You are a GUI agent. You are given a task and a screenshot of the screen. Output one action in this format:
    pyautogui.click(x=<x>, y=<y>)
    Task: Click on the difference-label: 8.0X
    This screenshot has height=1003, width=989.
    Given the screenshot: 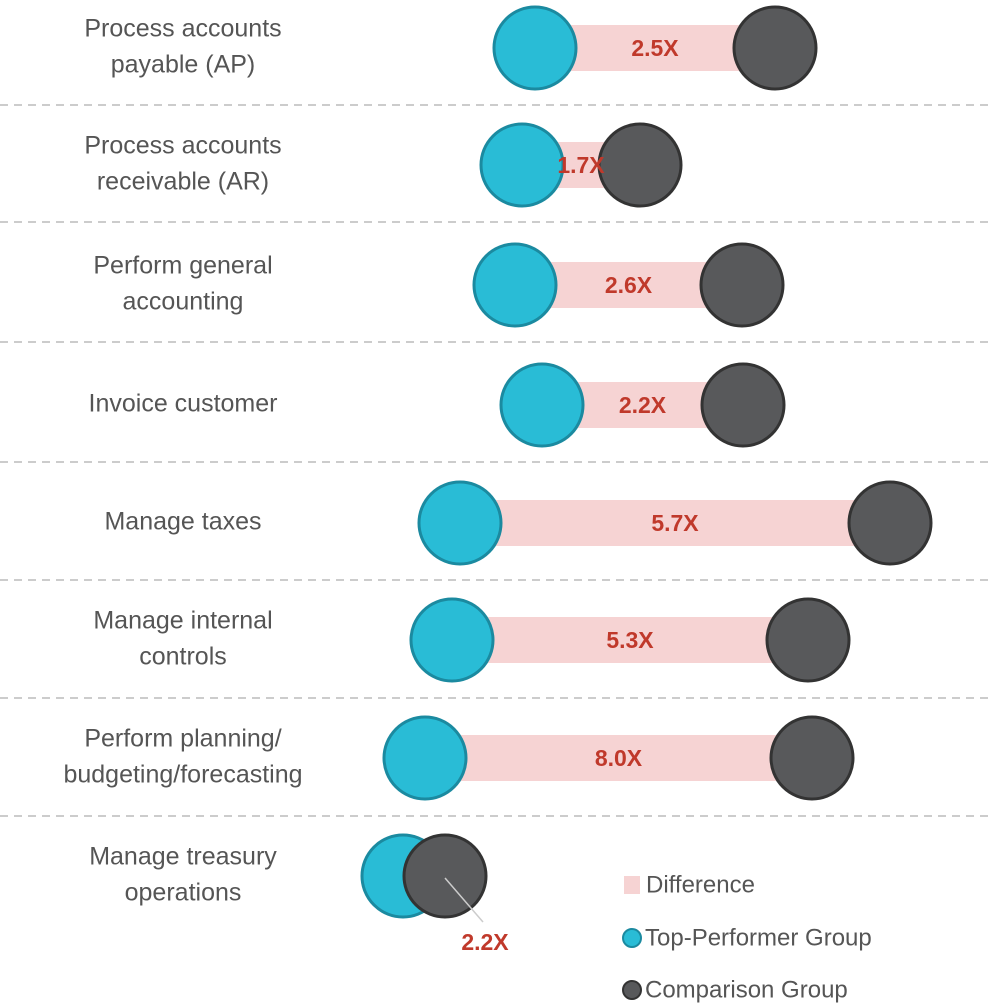 What is the action you would take?
    pyautogui.click(x=619, y=758)
    